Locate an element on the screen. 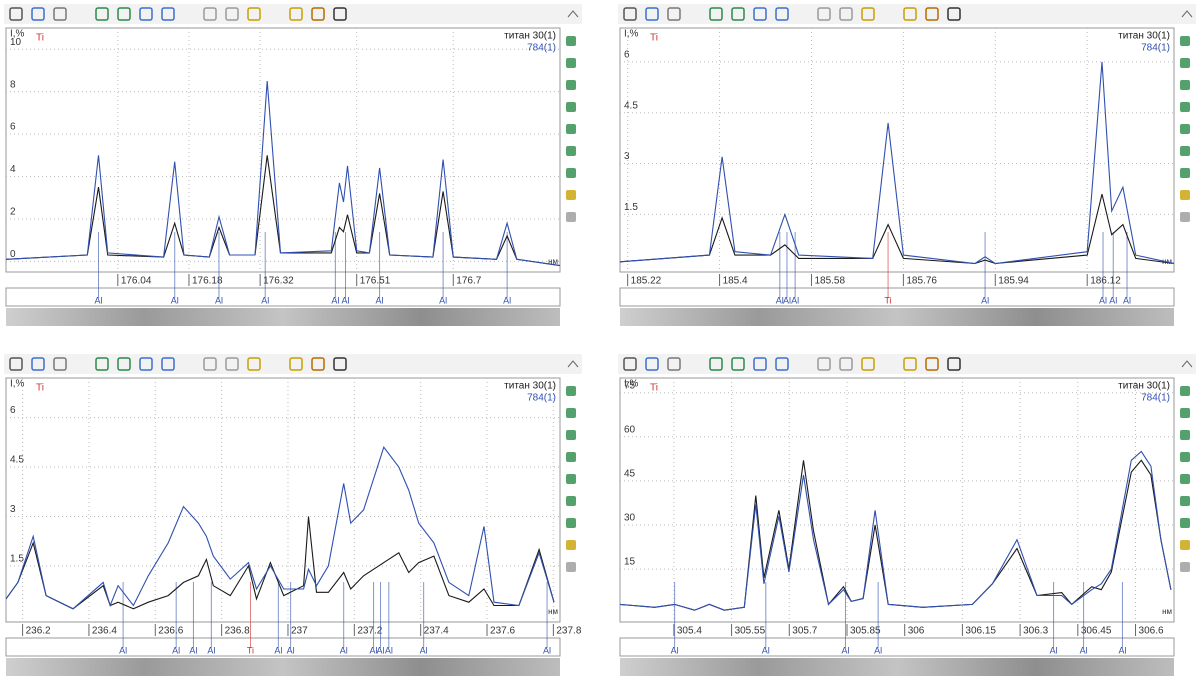 The width and height of the screenshot is (1199, 679). x-tick-label: 237.8 is located at coordinates (568, 631).